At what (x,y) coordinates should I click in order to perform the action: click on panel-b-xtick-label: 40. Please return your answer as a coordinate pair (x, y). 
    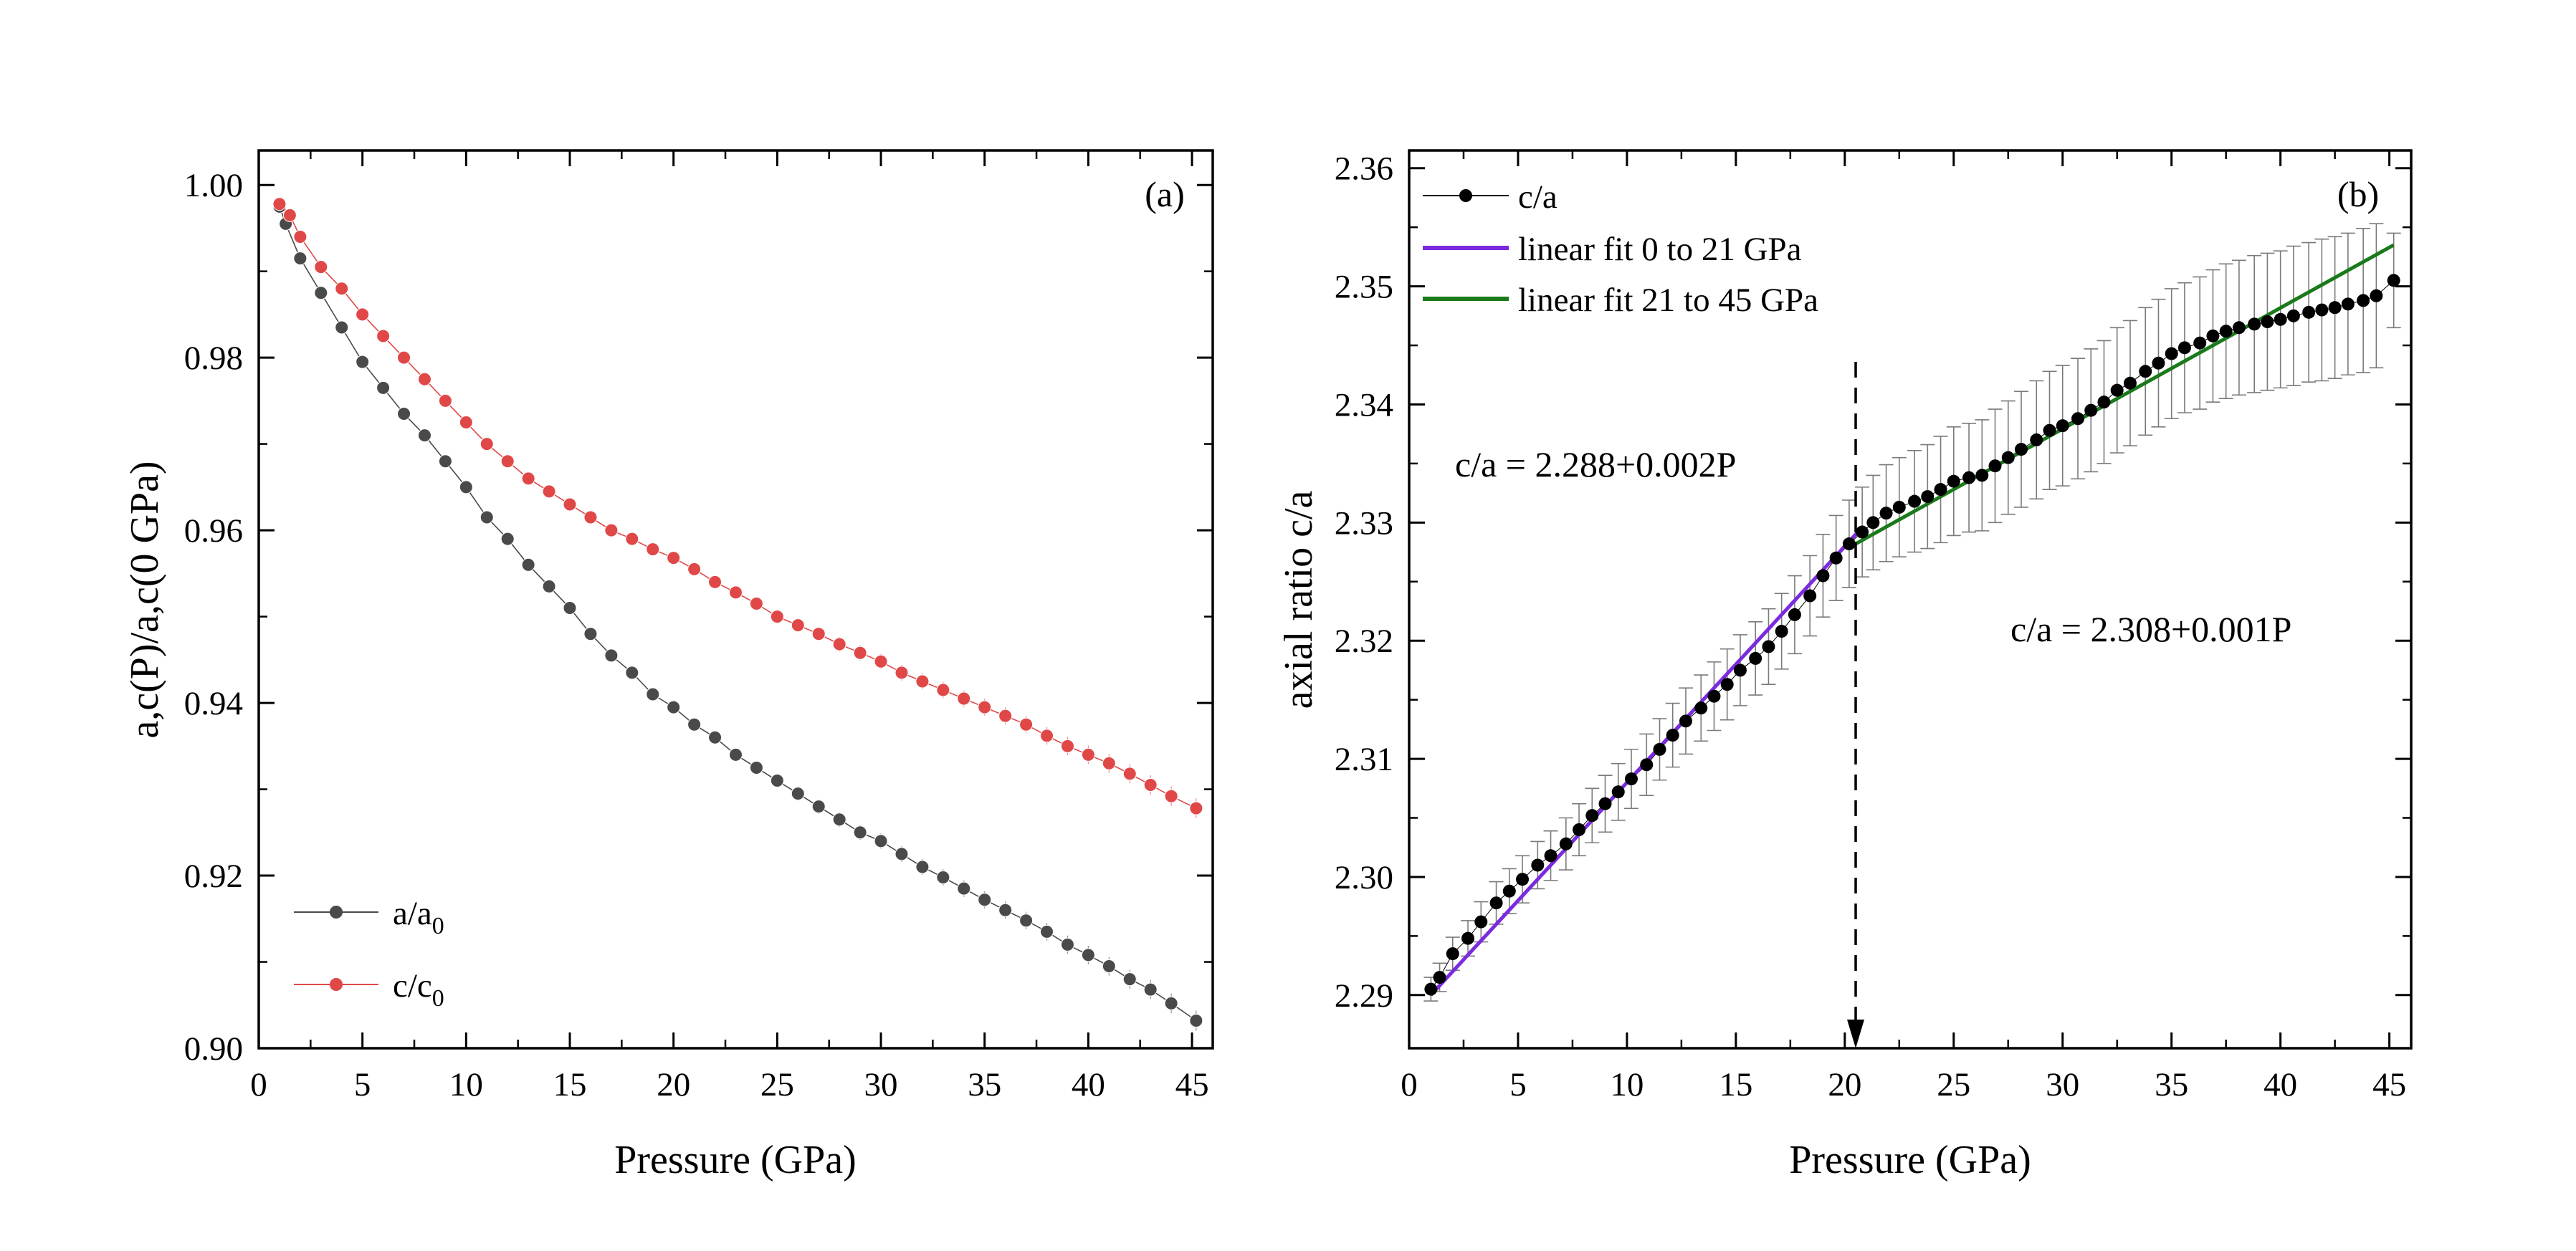
    Looking at the image, I should click on (2280, 1084).